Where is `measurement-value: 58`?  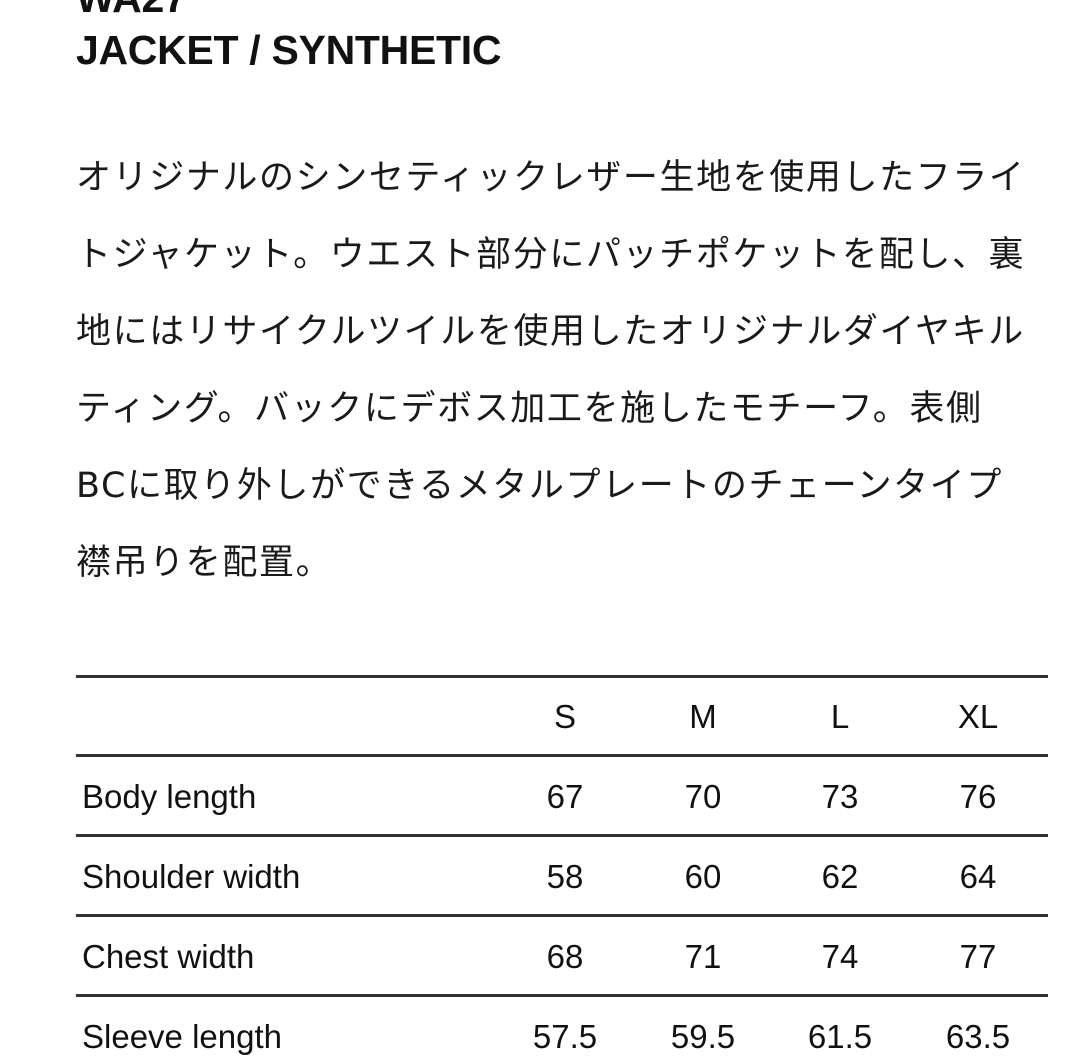
measurement-value: 58 is located at coordinates (565, 876).